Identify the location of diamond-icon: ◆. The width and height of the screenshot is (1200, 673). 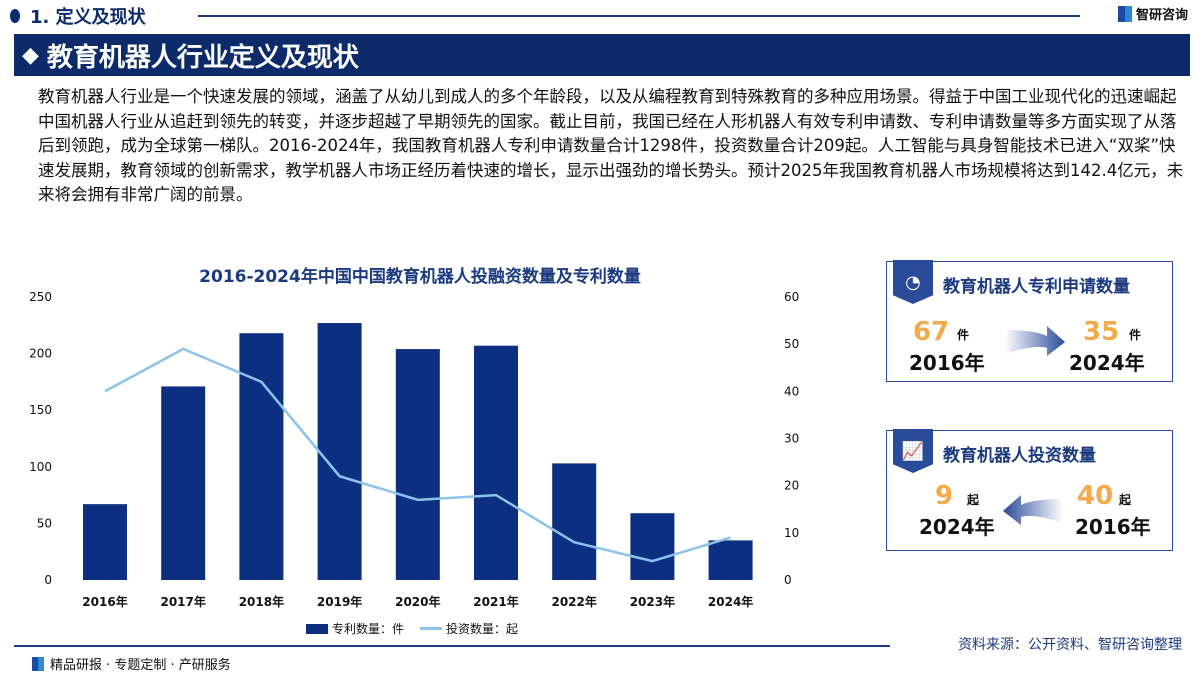
(30, 55).